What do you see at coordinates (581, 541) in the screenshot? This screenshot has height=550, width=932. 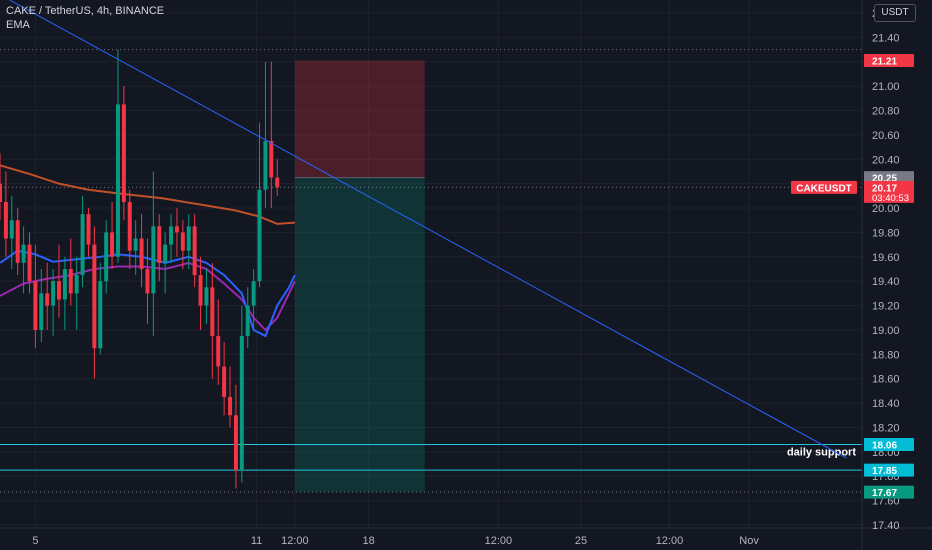 I see `time-tick-label: 25` at bounding box center [581, 541].